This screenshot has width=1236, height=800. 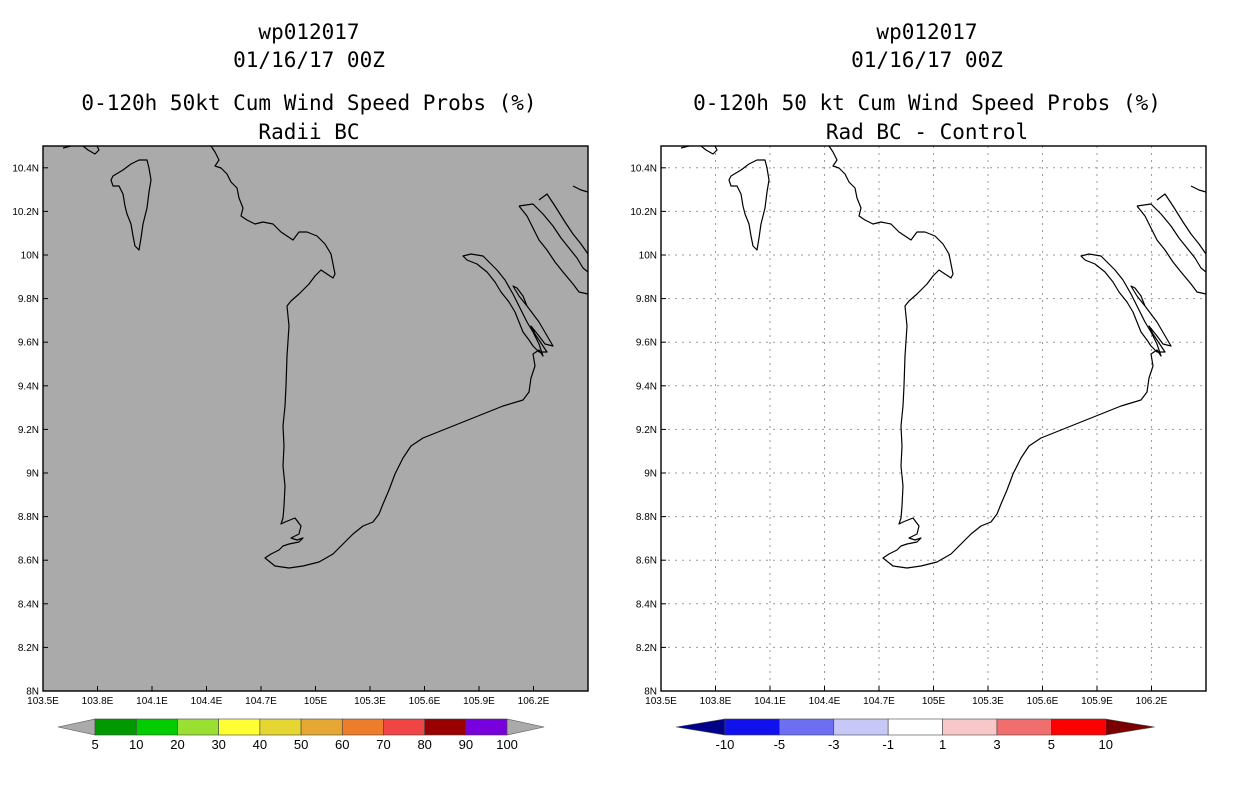 What do you see at coordinates (780, 744) in the screenshot?
I see `colorbar-label: -5` at bounding box center [780, 744].